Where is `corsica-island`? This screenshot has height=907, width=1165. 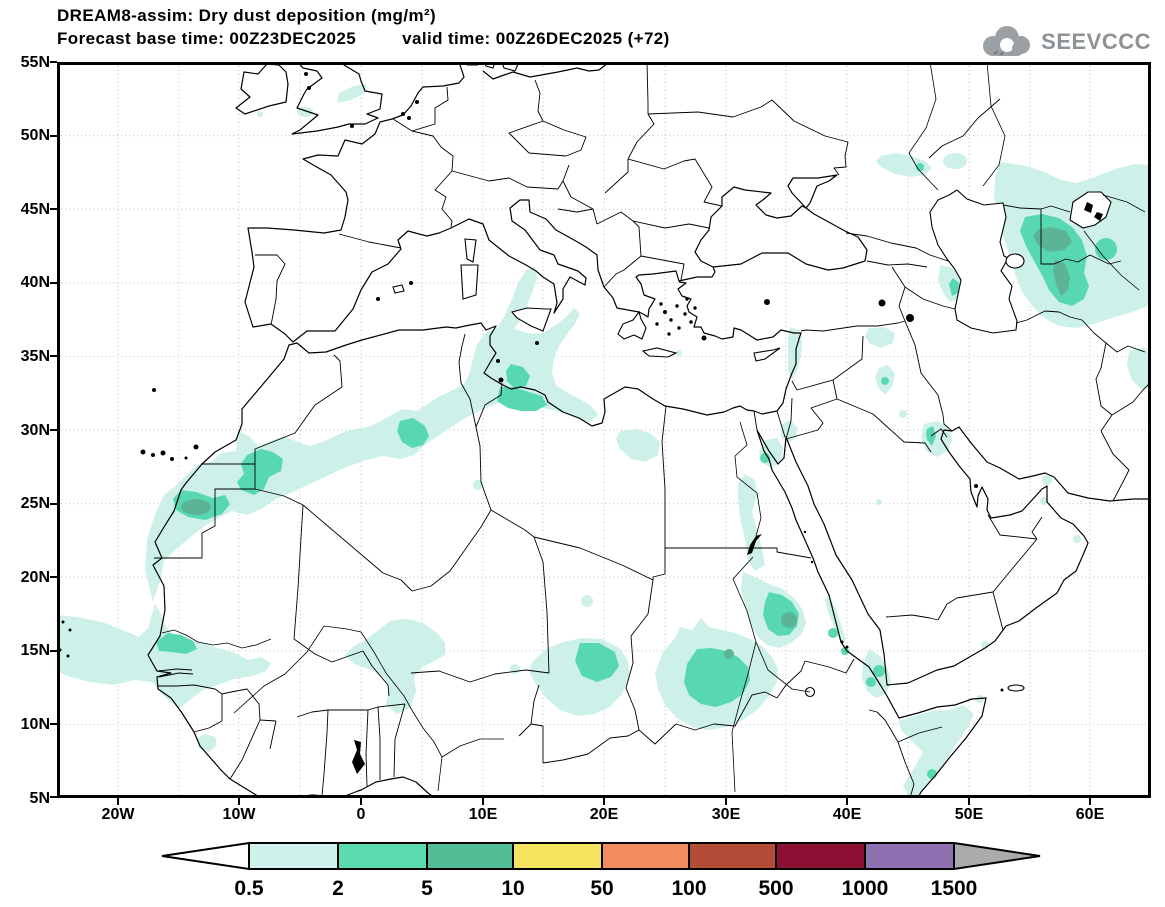 corsica-island is located at coordinates (470, 250).